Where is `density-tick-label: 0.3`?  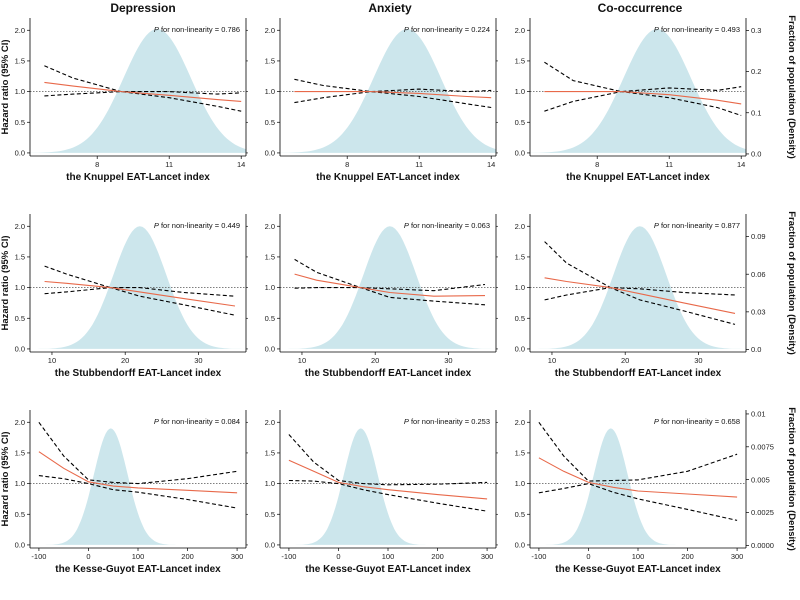
density-tick-label: 0.3 is located at coordinates (756, 30).